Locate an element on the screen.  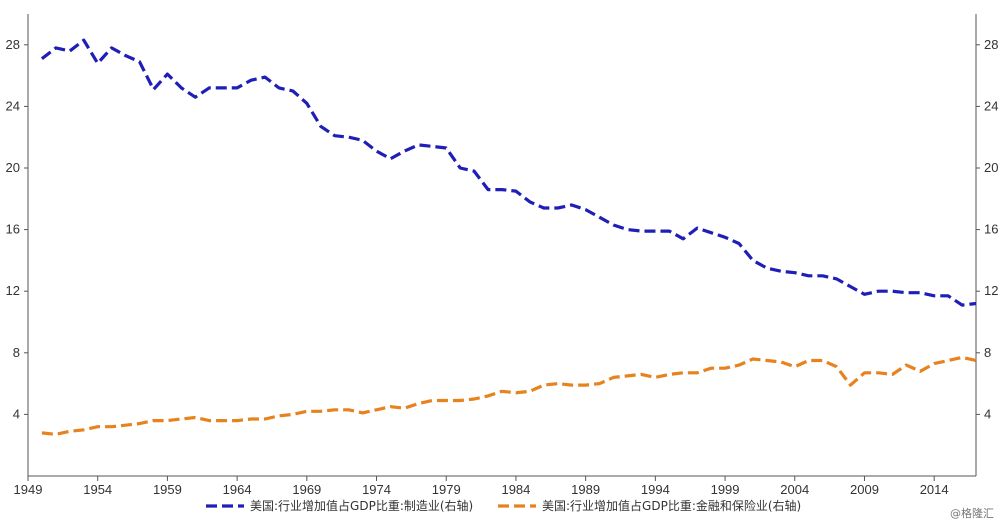
left-y-tick-label: 16 is located at coordinates (13, 229).